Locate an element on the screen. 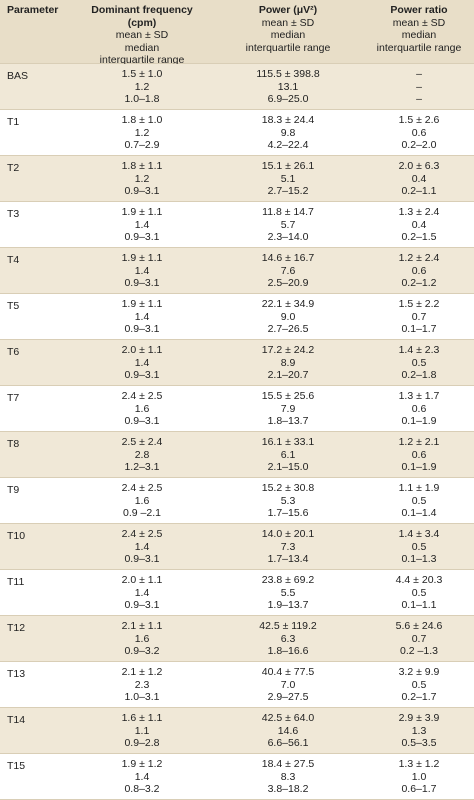 The width and height of the screenshot is (474, 800). cell-line: 1.5 ± 2.6 is located at coordinates (419, 120).